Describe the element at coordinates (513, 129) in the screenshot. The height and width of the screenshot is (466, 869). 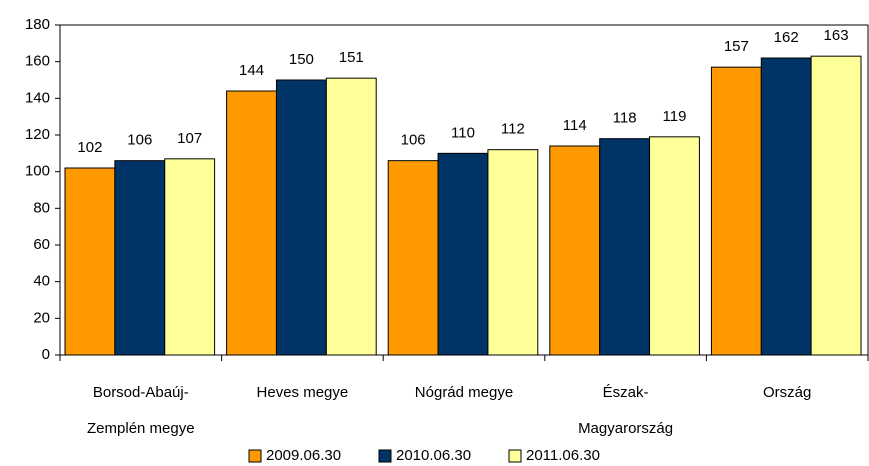
I see `value-label: 112` at that location.